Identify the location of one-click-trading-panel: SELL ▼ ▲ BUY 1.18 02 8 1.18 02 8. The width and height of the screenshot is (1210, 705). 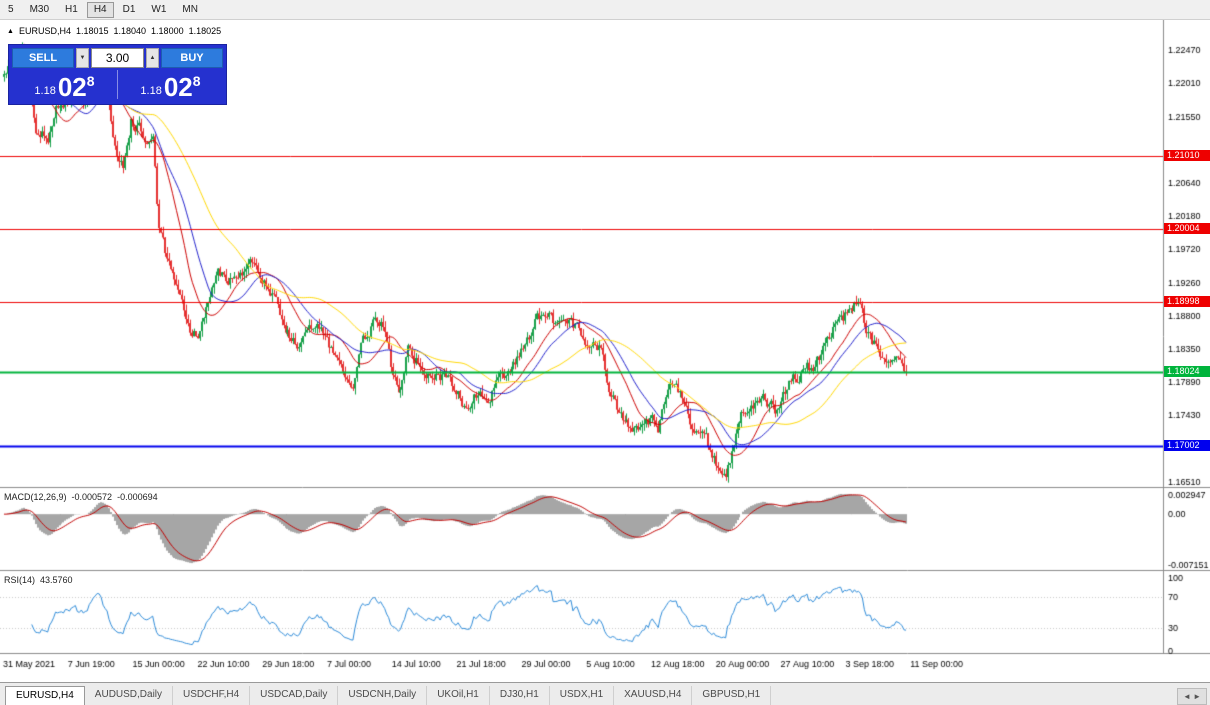
(117, 74).